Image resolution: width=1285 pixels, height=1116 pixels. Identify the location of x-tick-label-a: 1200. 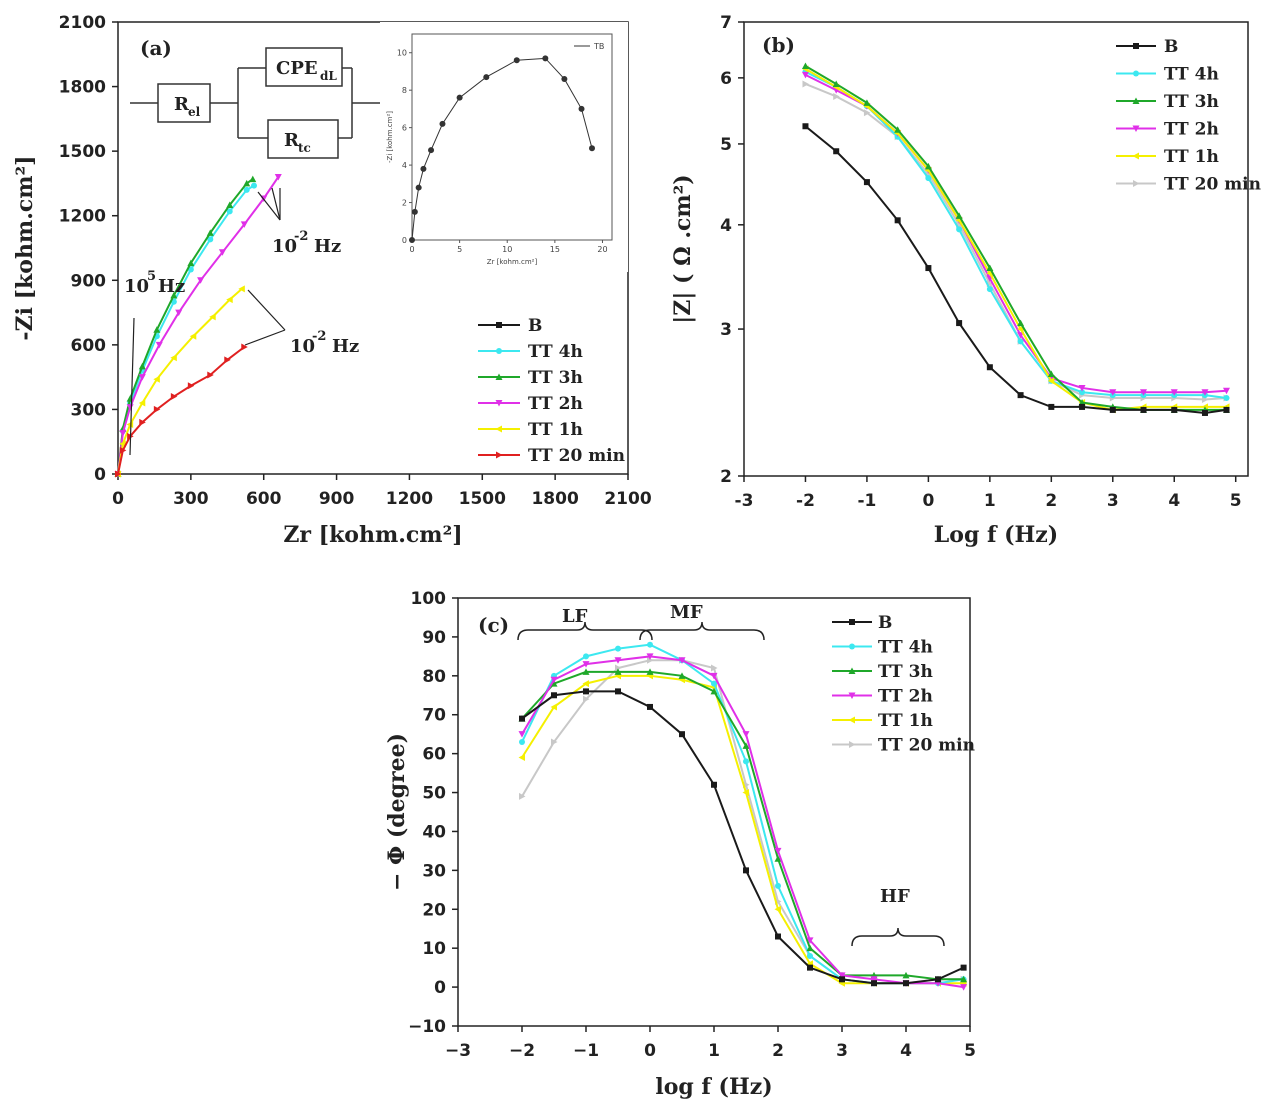
(409, 499).